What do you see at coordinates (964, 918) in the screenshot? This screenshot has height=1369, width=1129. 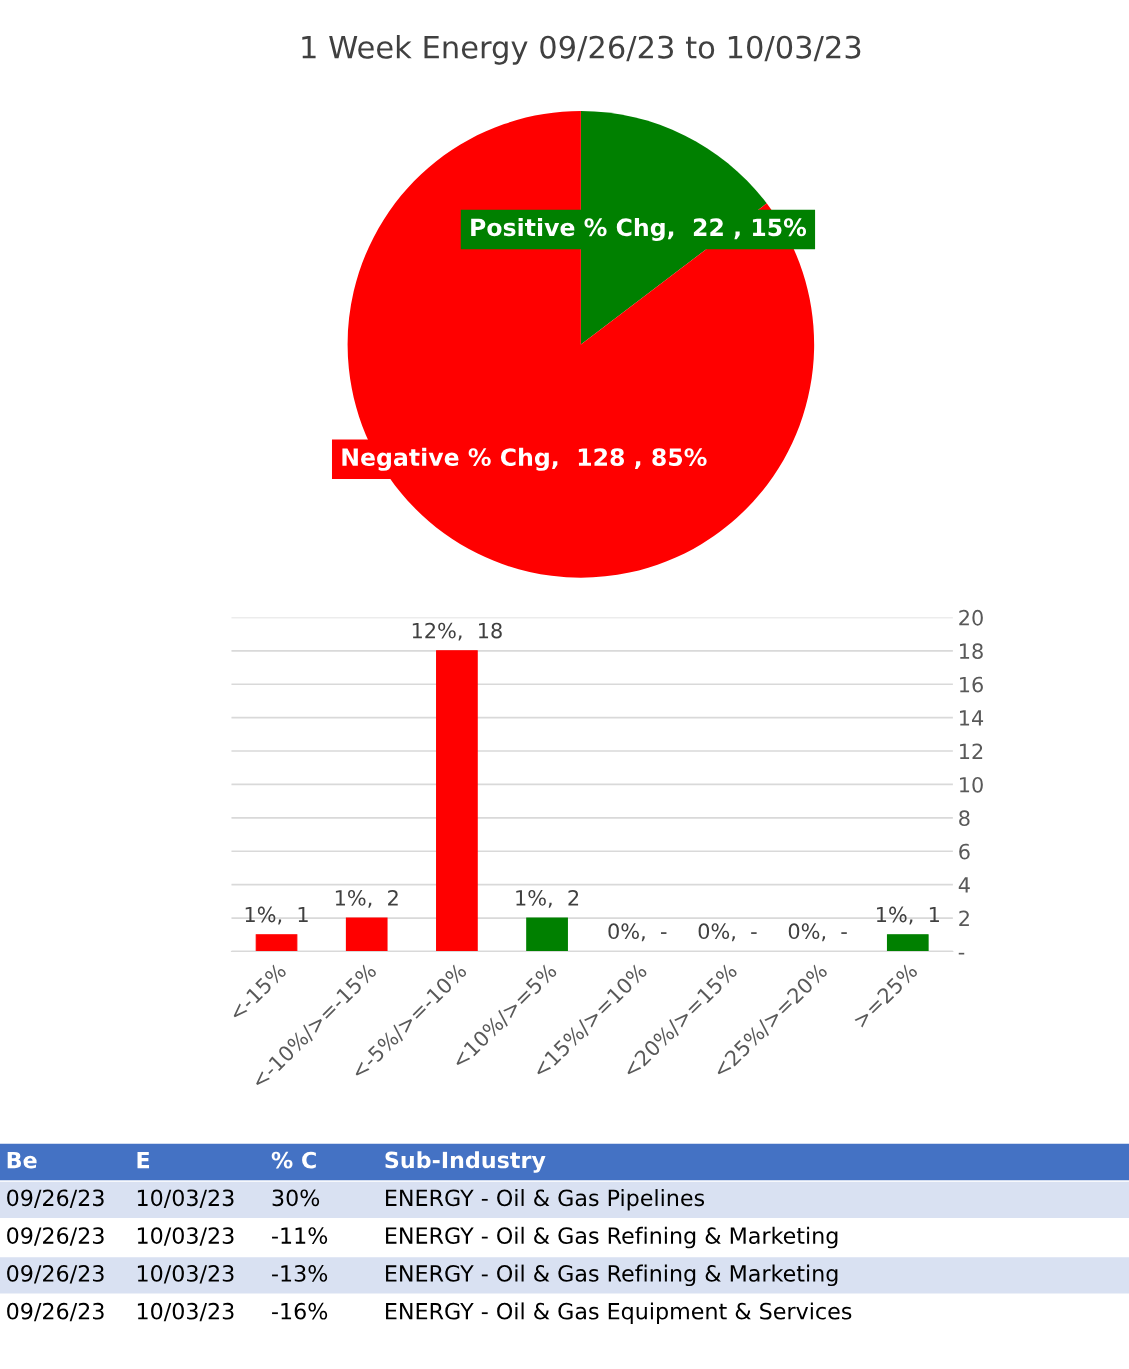 I see `y-tick-label: 2` at bounding box center [964, 918].